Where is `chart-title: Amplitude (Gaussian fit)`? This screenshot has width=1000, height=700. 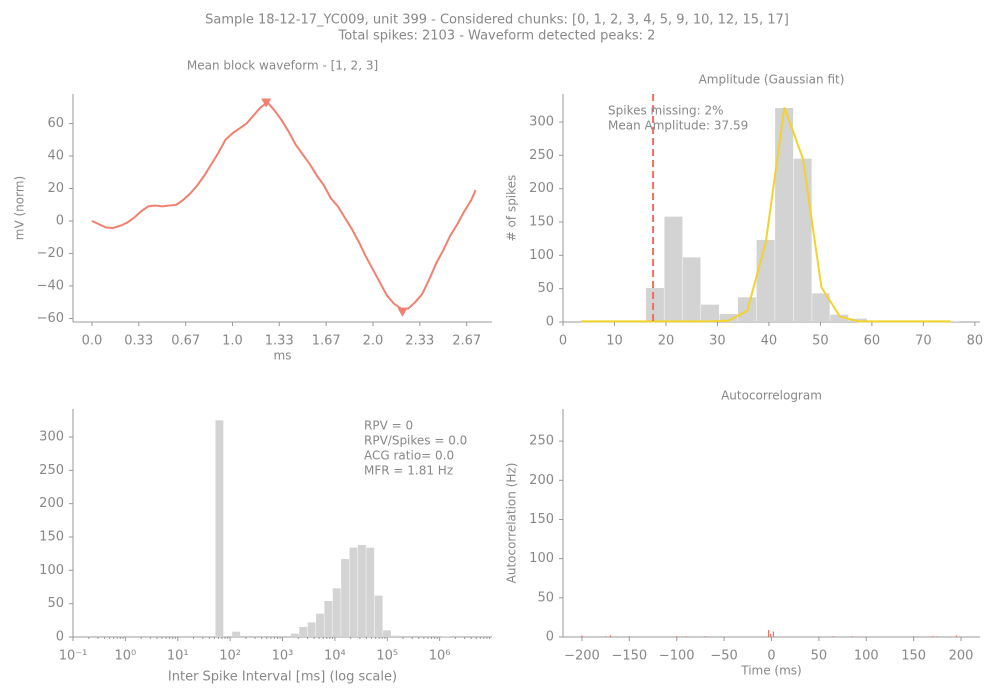 chart-title: Amplitude (Gaussian fit) is located at coordinates (772, 80).